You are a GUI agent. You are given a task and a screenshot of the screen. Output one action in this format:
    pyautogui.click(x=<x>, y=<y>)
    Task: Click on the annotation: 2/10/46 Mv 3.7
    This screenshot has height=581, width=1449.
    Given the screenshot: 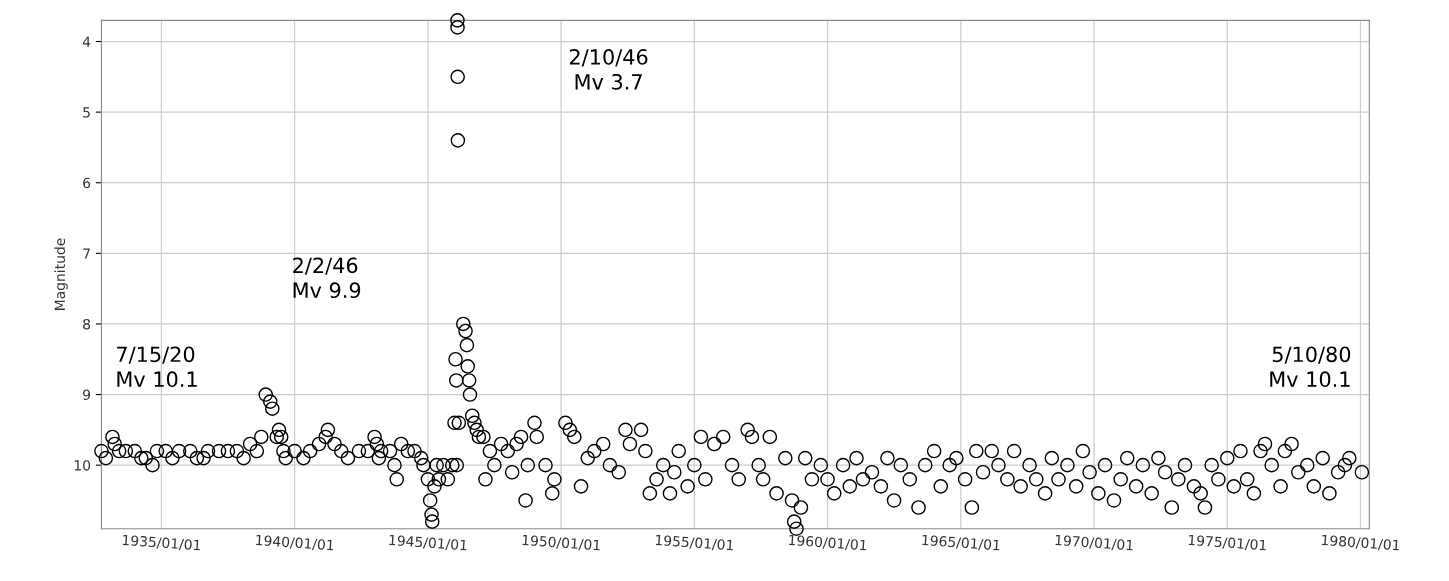 What is the action you would take?
    pyautogui.click(x=608, y=69)
    